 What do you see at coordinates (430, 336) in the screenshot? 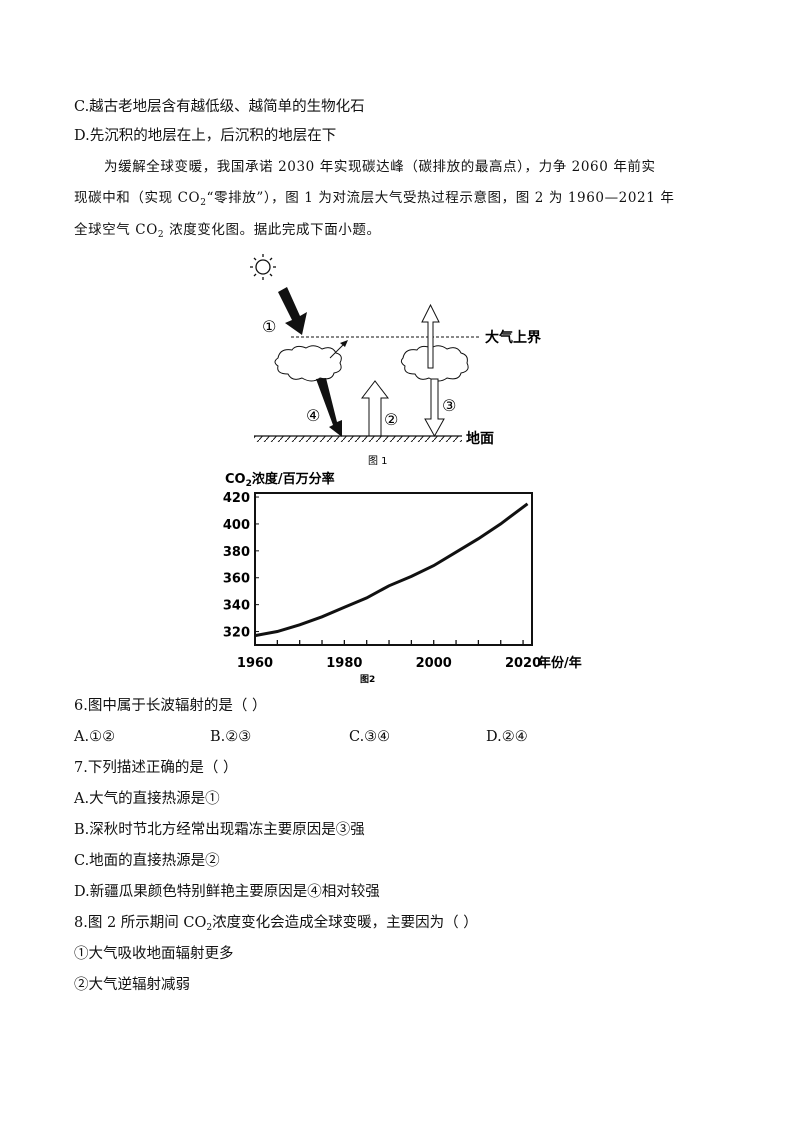
I see `arrow-3-up` at bounding box center [430, 336].